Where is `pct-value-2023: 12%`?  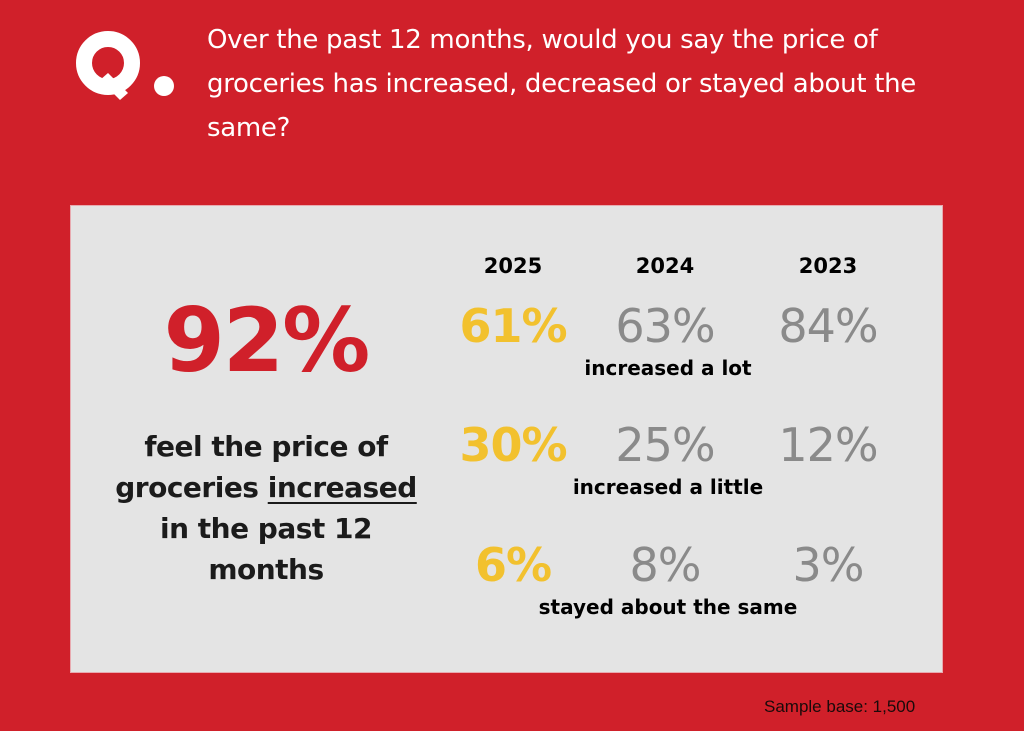 pct-value-2023: 12% is located at coordinates (828, 445).